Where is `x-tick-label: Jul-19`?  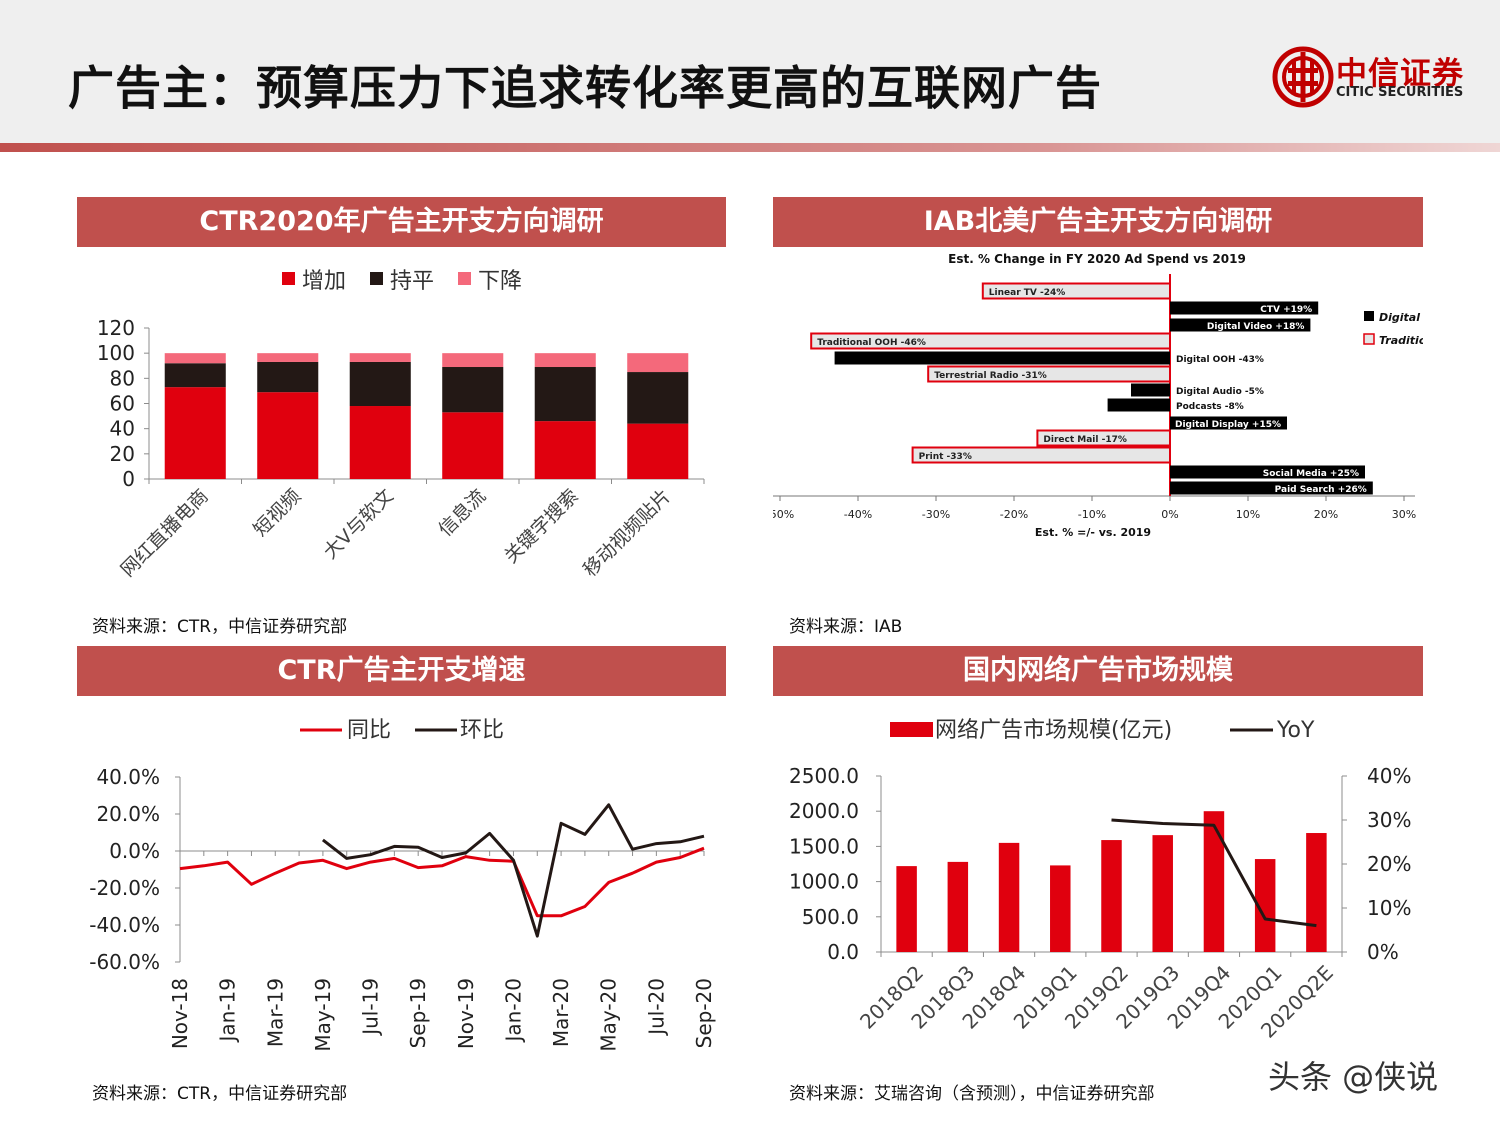 x-tick-label: Jul-19 is located at coordinates (371, 1007).